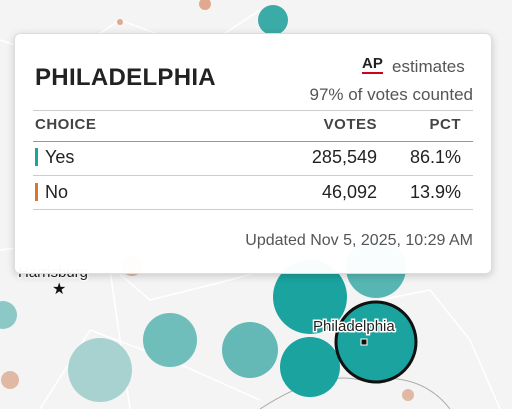 This screenshot has width=512, height=409. What do you see at coordinates (435, 157) in the screenshot?
I see `percent: 86.1%` at bounding box center [435, 157].